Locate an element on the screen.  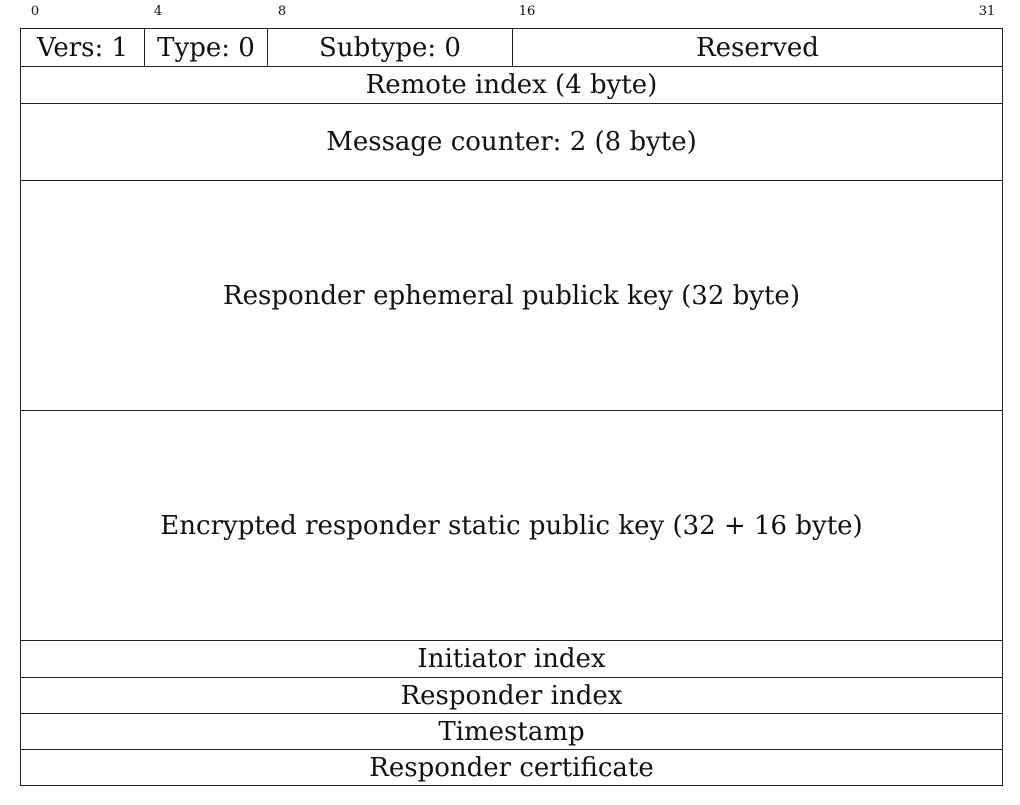
header-row: Vers: 1 Type: 0 Subtype: 0 Reserved is located at coordinates (511, 48).